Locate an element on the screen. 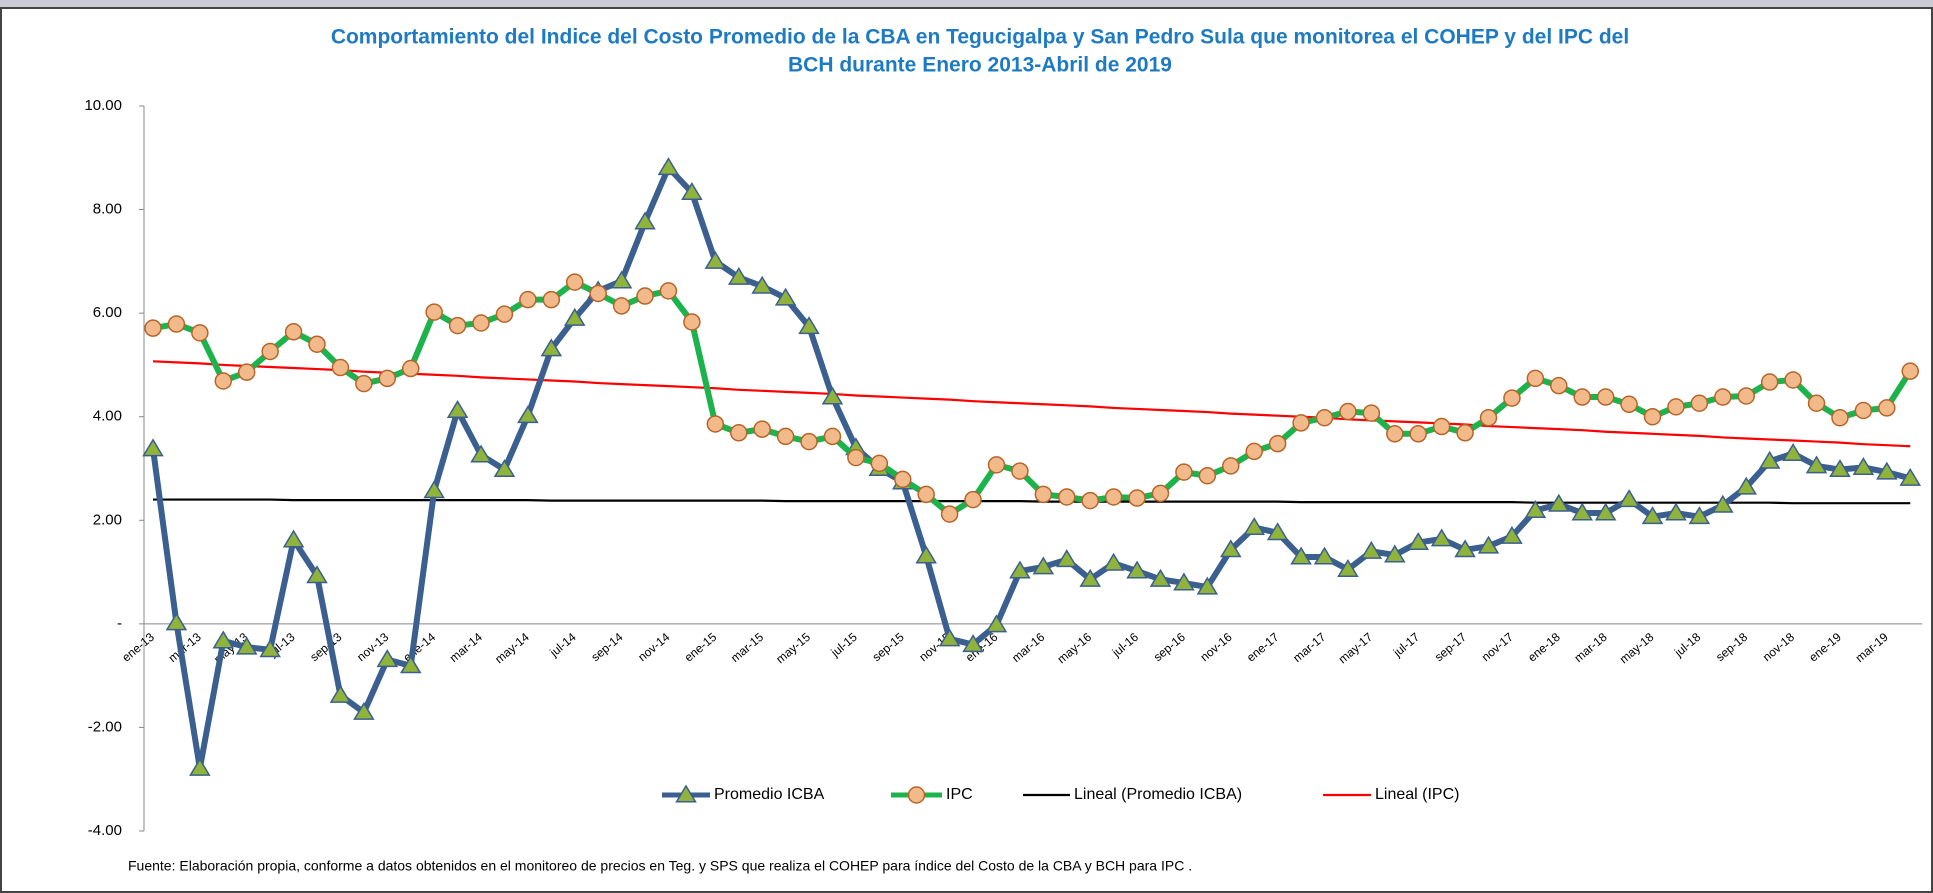 The height and width of the screenshot is (893, 1933). legend-label: Lineal (Promedio ICBA) is located at coordinates (1158, 794).